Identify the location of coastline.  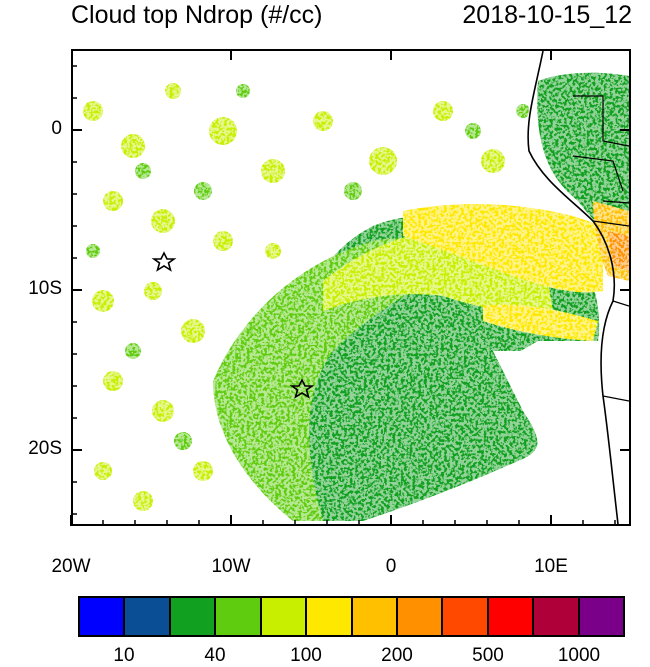
(573, 287).